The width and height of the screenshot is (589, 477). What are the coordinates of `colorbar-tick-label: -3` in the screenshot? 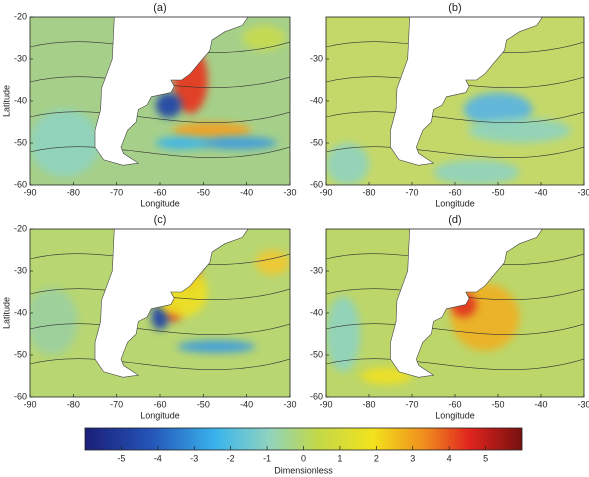 It's located at (194, 458).